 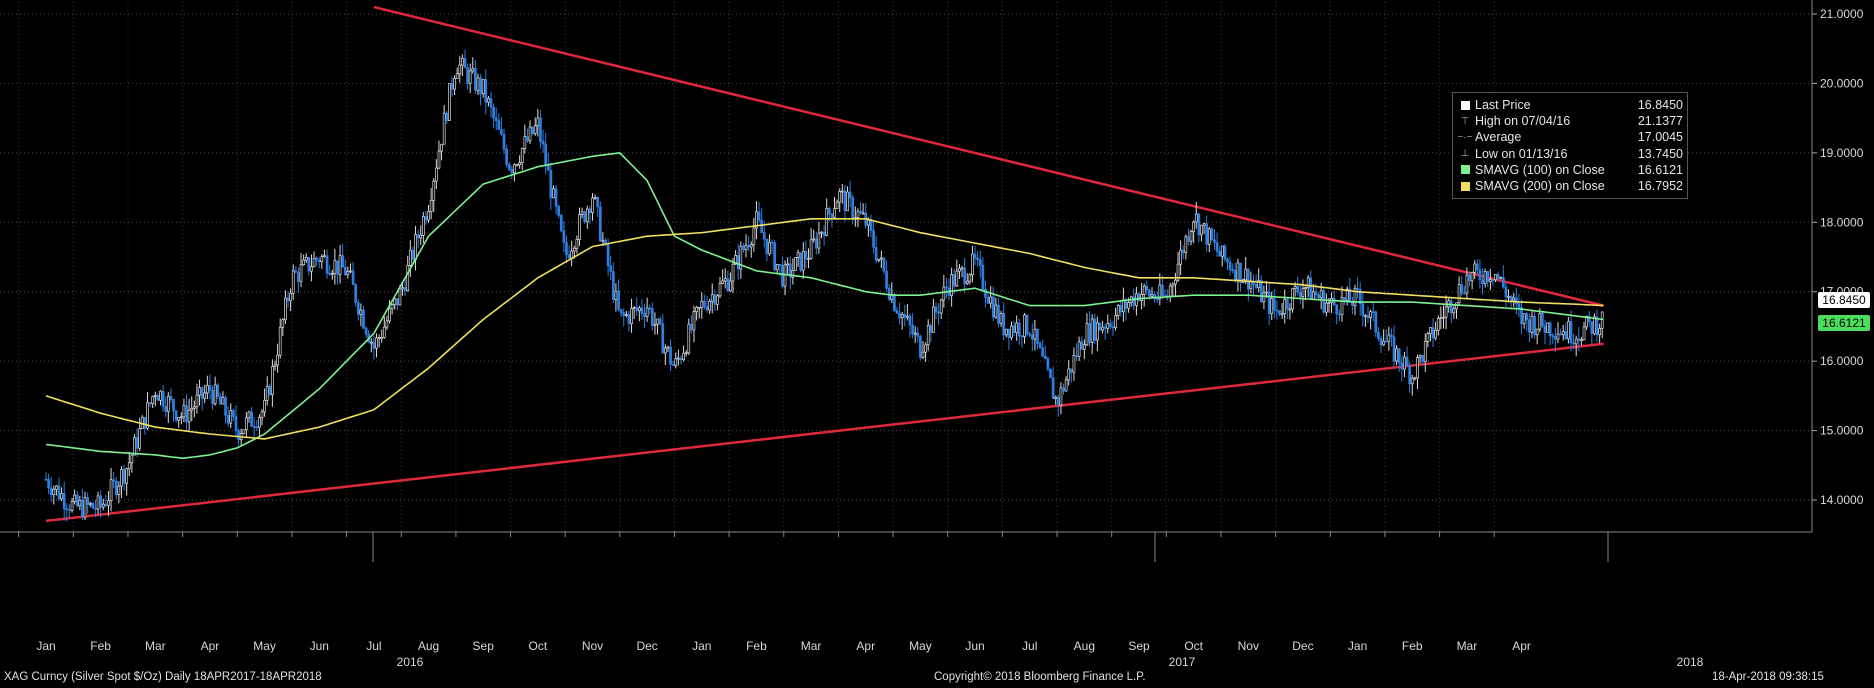 What do you see at coordinates (155, 646) in the screenshot?
I see `x-tick-label: Mar` at bounding box center [155, 646].